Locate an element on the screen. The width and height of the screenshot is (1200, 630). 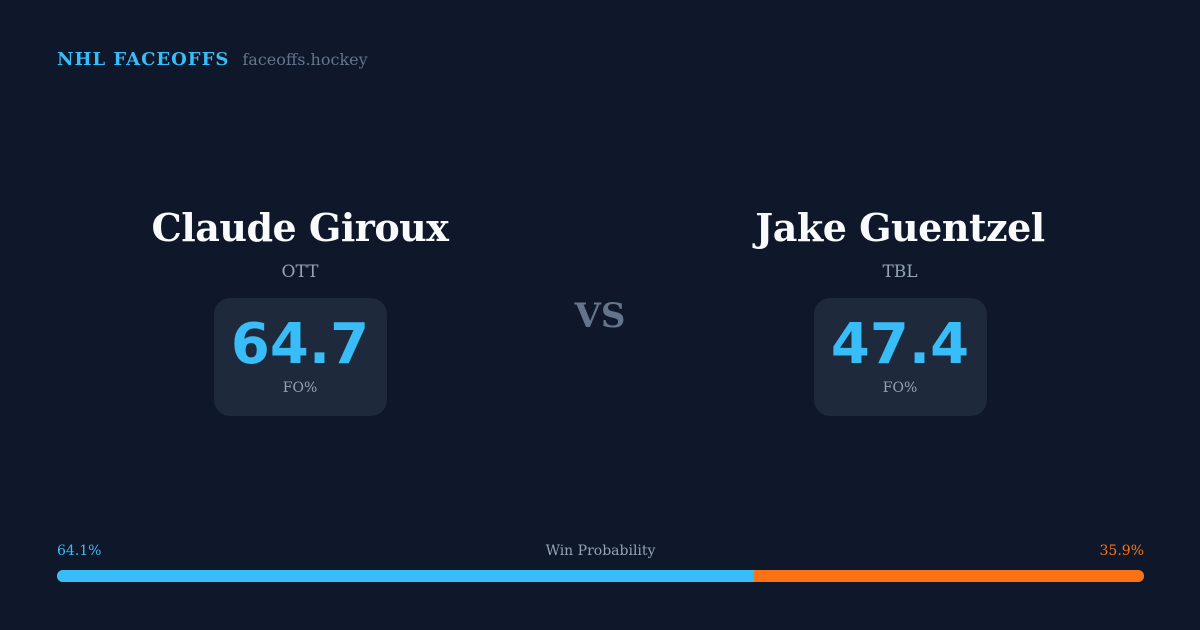
brand-header: NHL FACEOFFS faceoffs.hockey is located at coordinates (212, 59).